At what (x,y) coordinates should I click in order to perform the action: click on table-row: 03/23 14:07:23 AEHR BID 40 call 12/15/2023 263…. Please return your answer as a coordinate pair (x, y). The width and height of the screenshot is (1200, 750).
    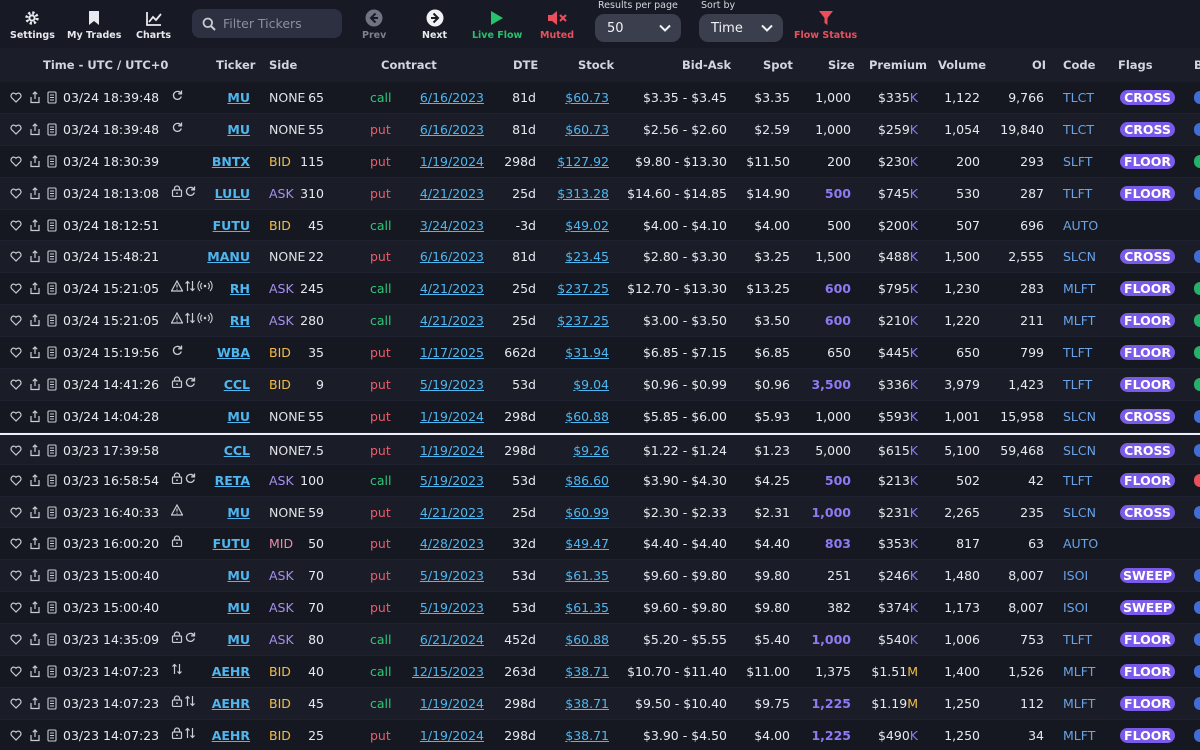
    Looking at the image, I should click on (600, 672).